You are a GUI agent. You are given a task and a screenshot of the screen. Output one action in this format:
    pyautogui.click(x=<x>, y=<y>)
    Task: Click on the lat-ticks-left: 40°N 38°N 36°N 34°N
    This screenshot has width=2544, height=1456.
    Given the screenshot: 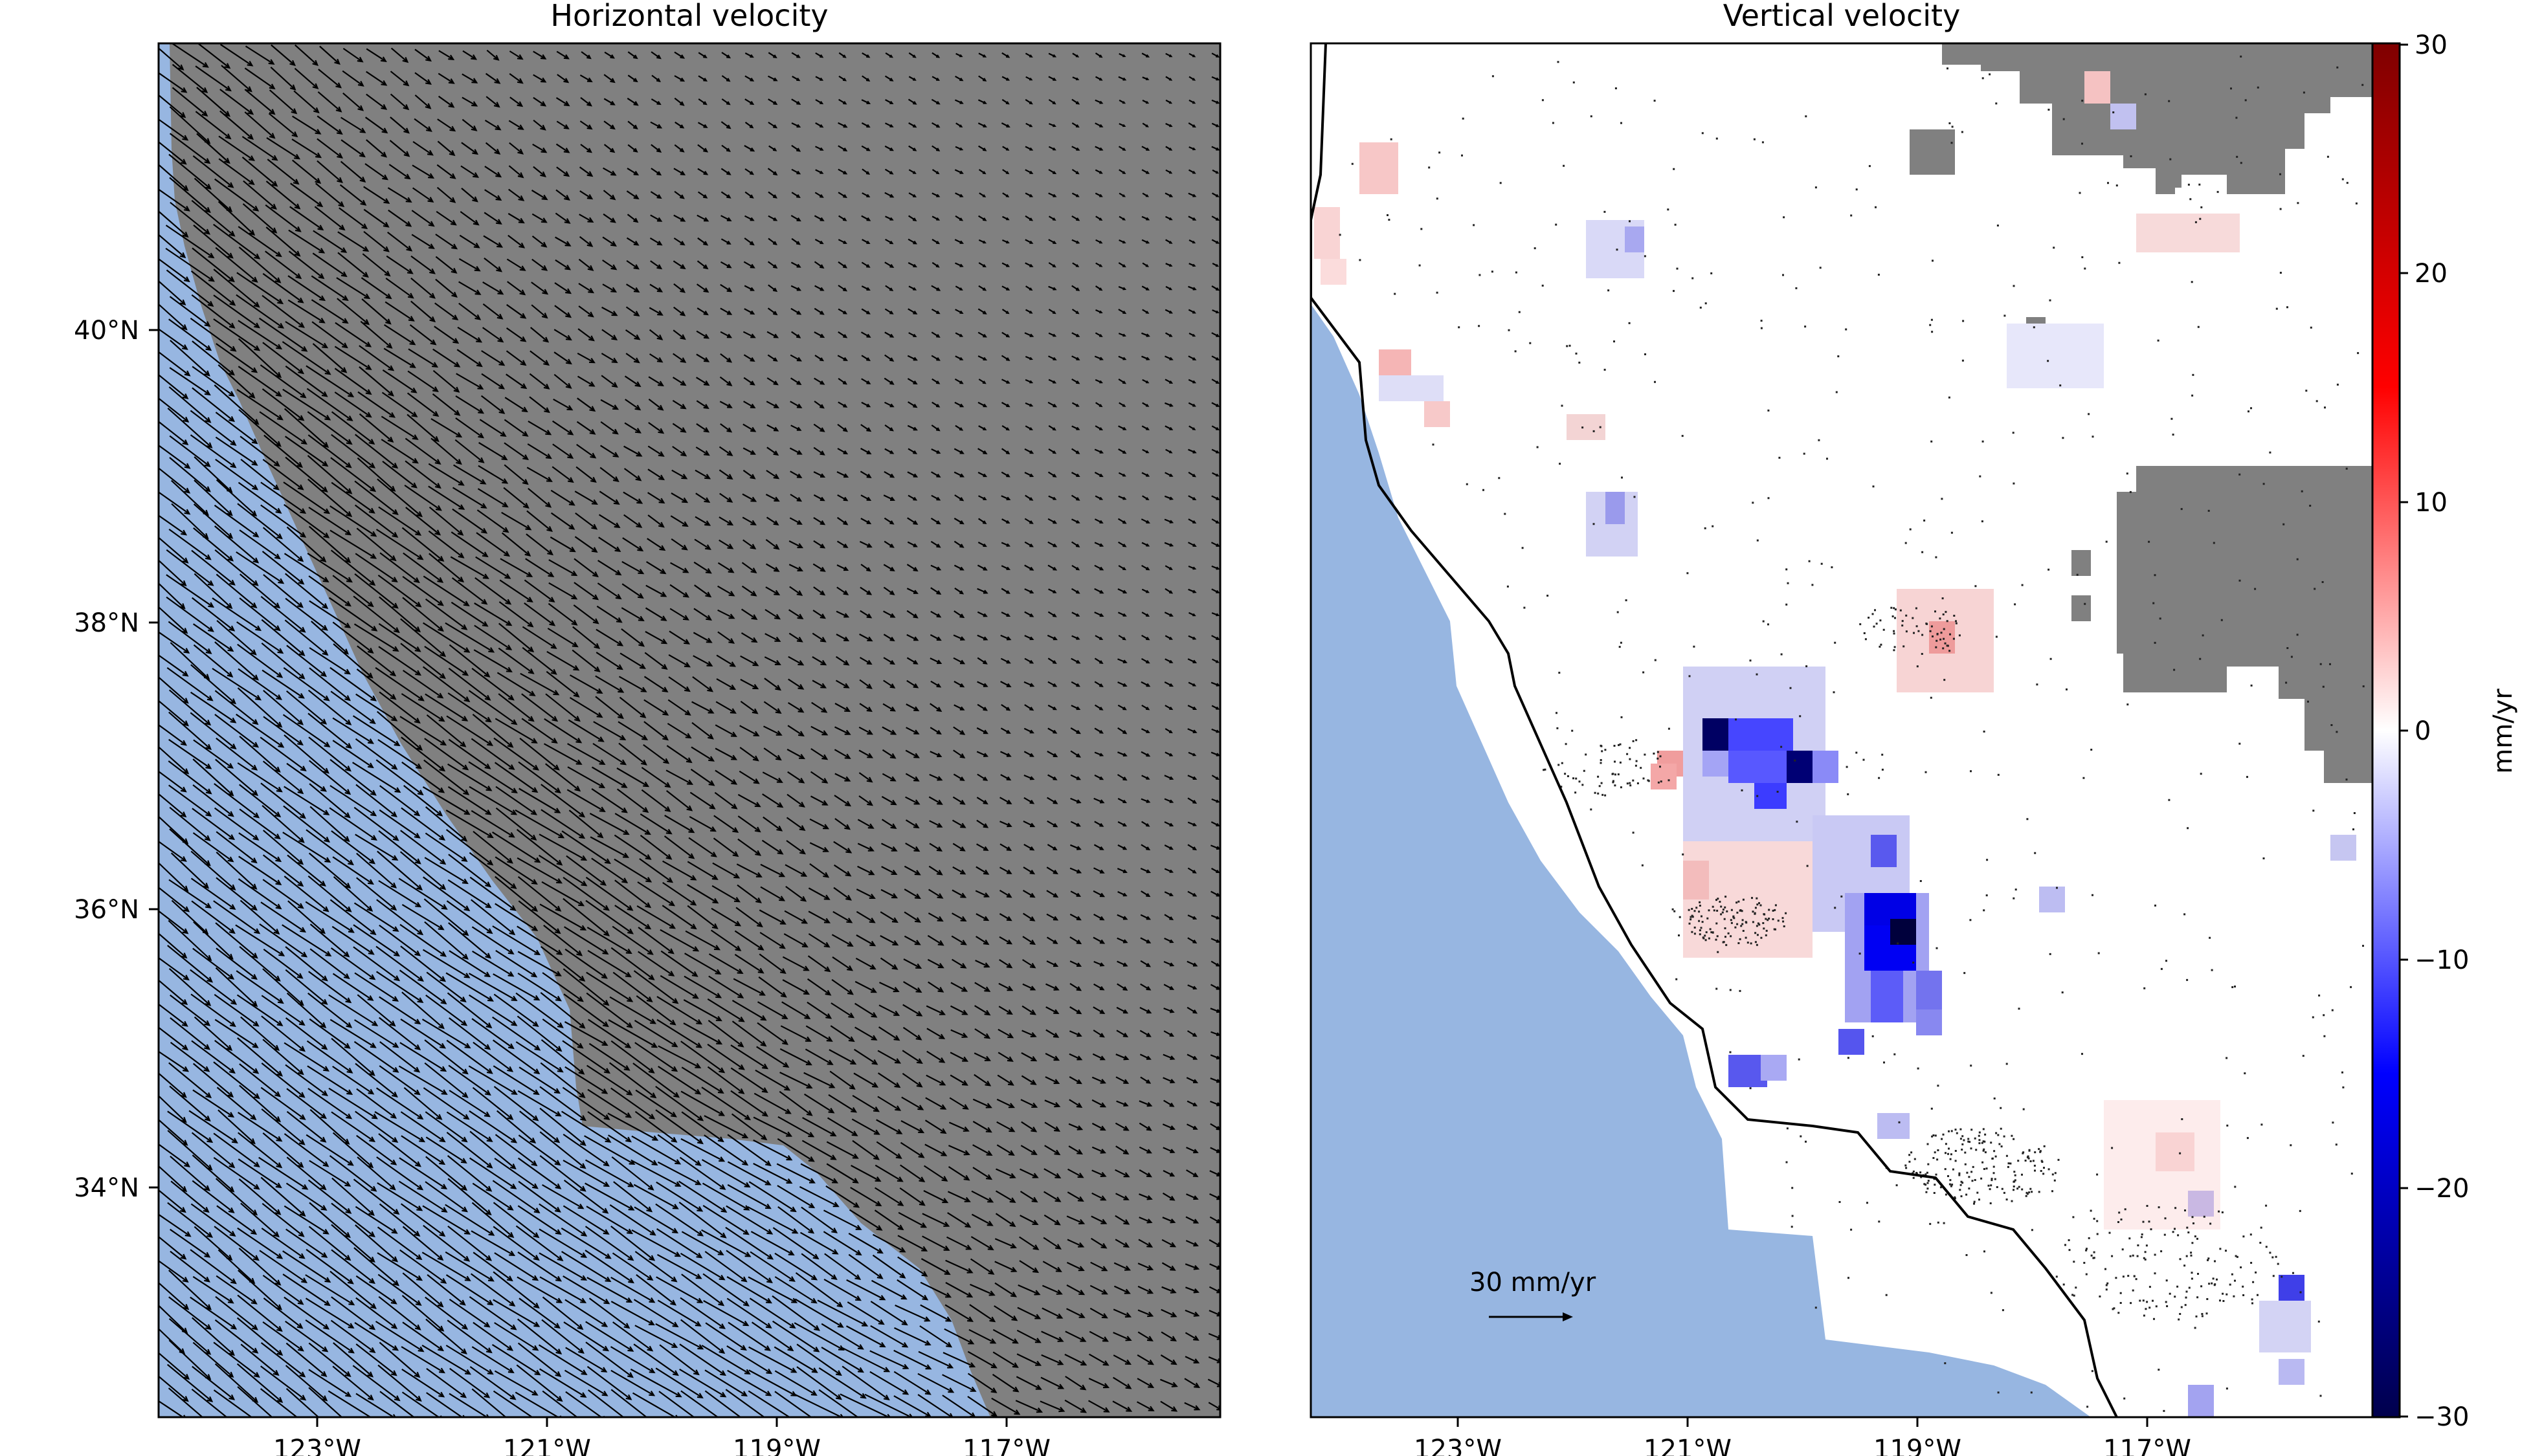 What is the action you would take?
    pyautogui.click(x=116, y=759)
    